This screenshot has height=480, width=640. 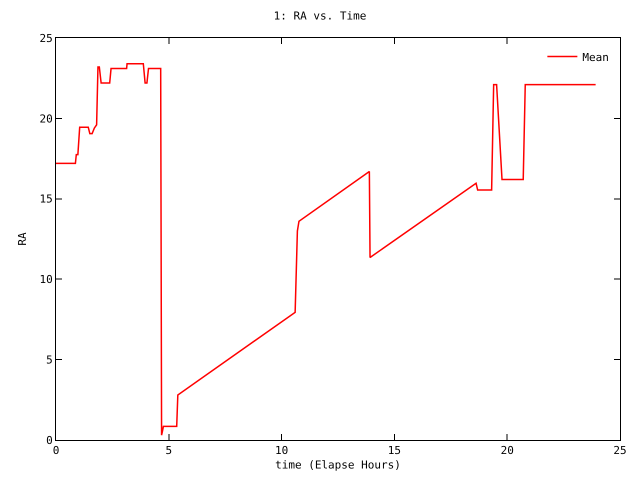 I want to click on x-tick-label: 10, so click(x=281, y=451).